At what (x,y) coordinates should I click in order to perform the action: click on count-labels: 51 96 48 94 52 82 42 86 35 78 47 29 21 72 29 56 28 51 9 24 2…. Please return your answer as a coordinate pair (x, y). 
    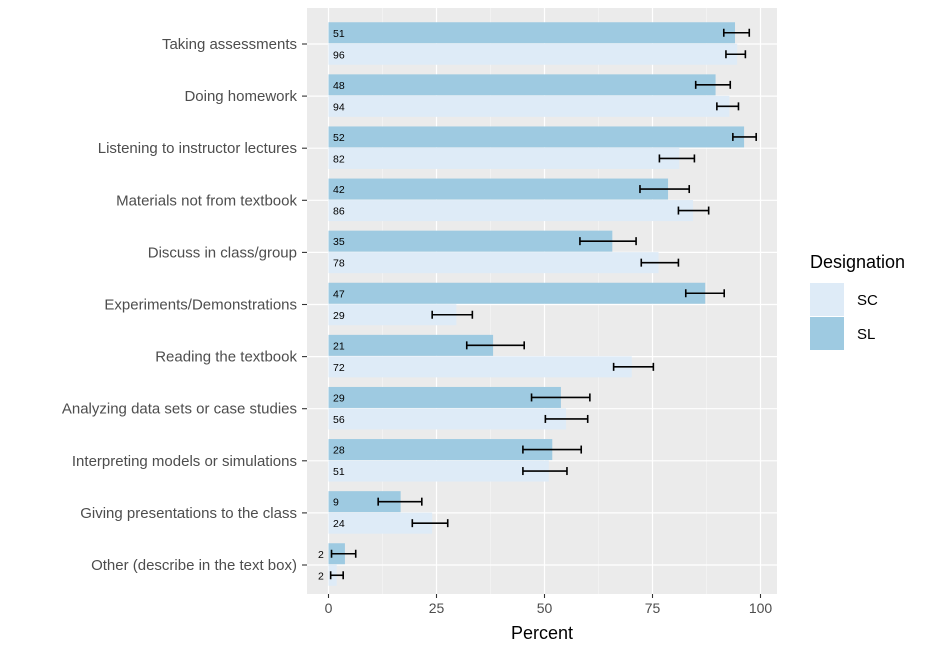
    Looking at the image, I should click on (331, 305).